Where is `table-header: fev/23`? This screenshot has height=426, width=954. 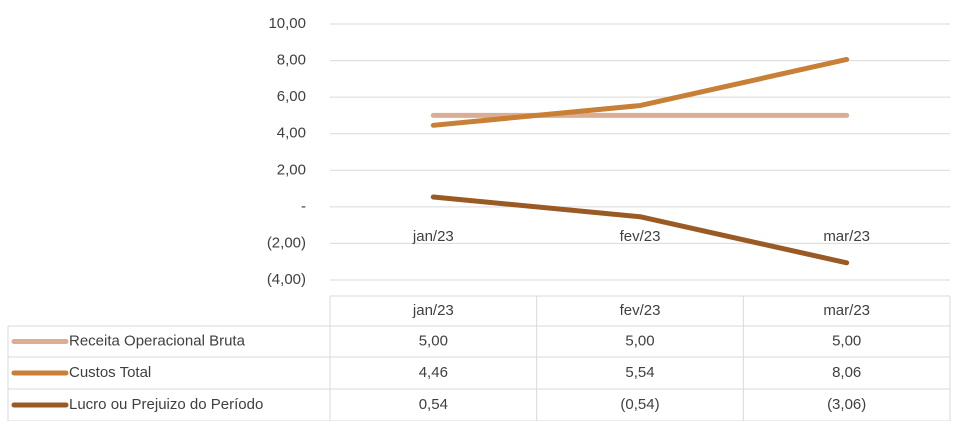
table-header: fev/23 is located at coordinates (640, 310).